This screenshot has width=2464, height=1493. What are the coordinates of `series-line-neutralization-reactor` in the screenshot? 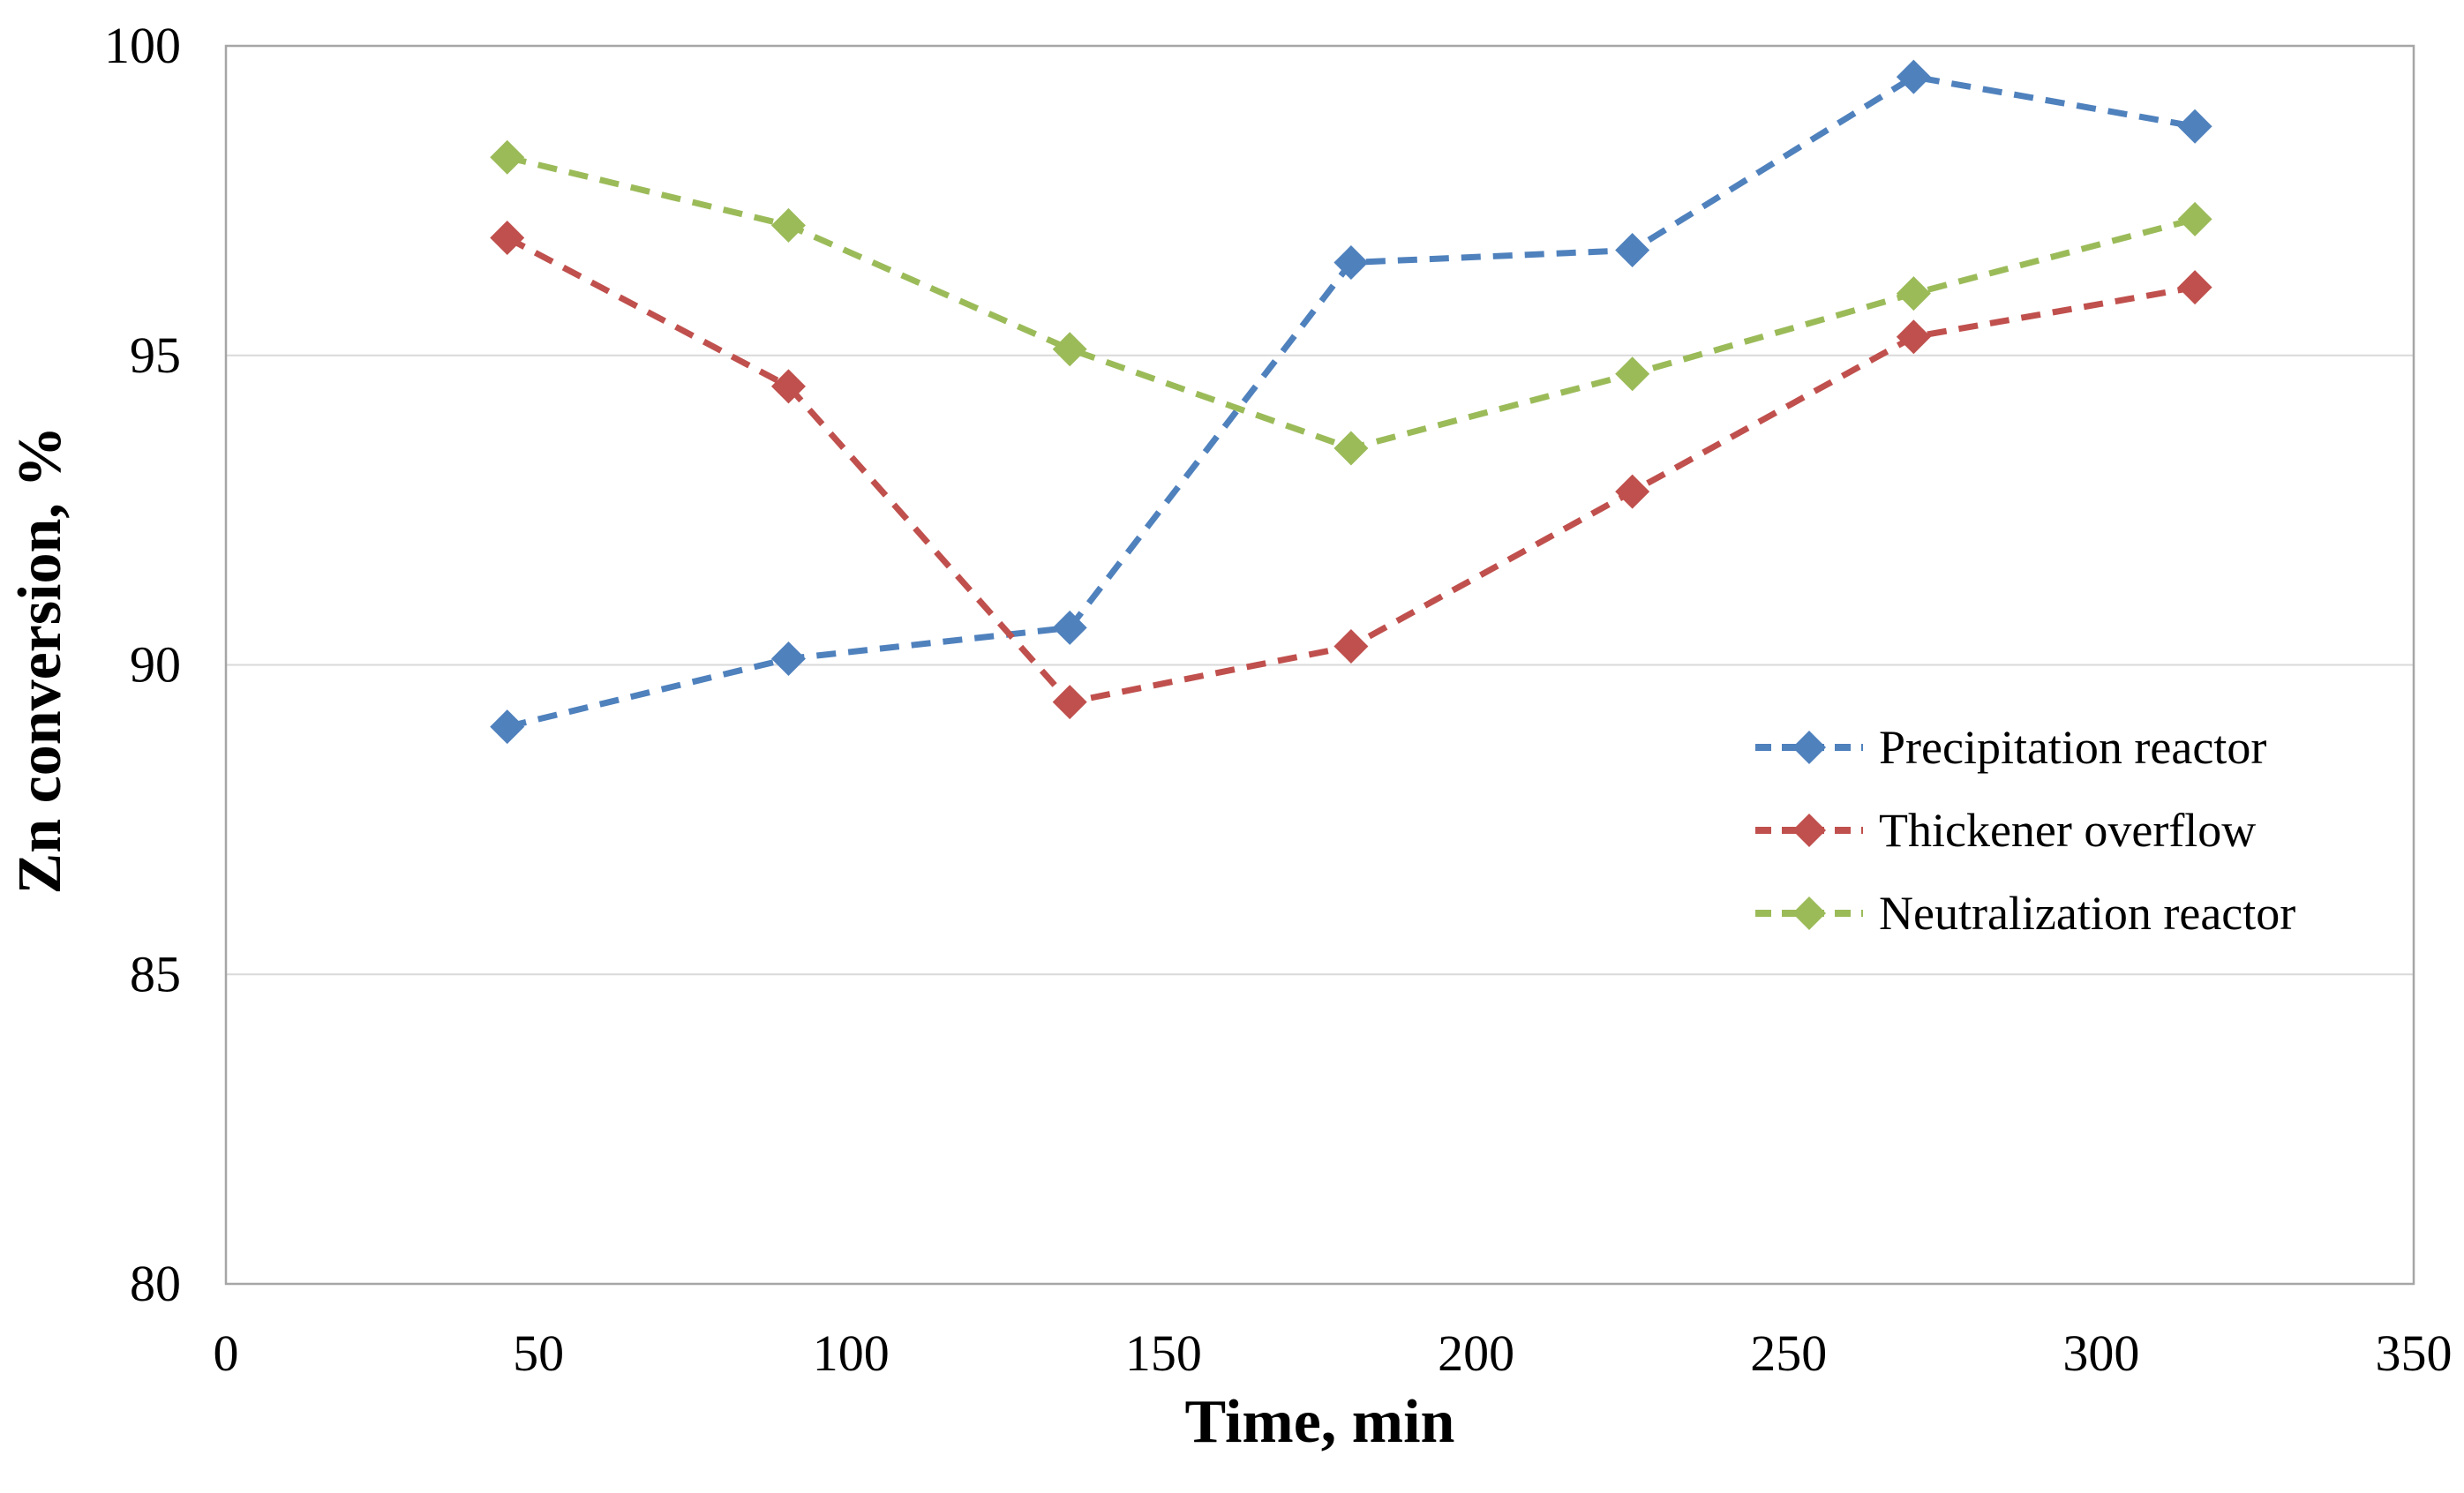 It's located at (1351, 303).